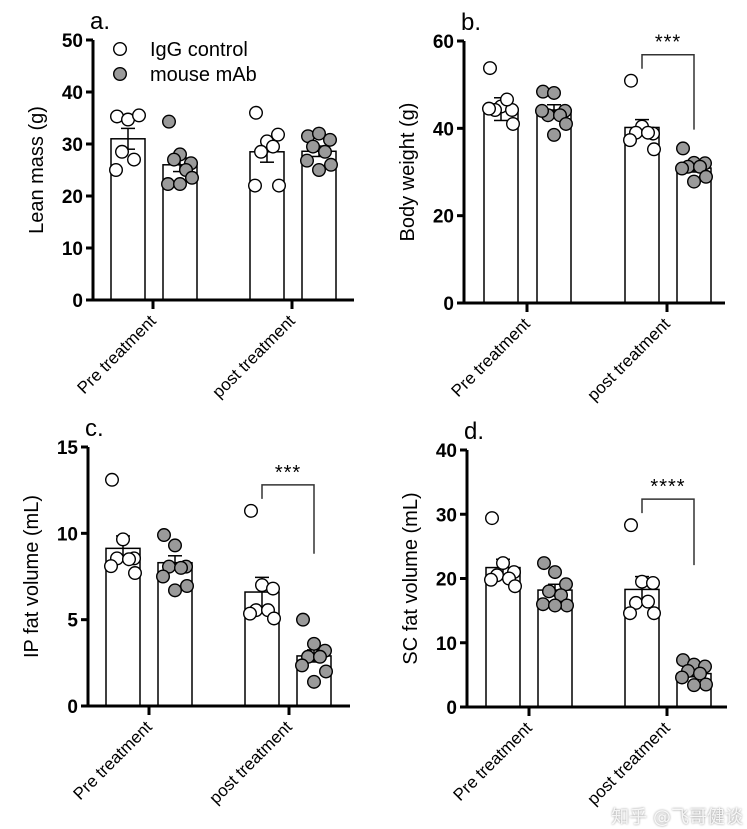  I want to click on significance-label: ****, so click(667, 487).